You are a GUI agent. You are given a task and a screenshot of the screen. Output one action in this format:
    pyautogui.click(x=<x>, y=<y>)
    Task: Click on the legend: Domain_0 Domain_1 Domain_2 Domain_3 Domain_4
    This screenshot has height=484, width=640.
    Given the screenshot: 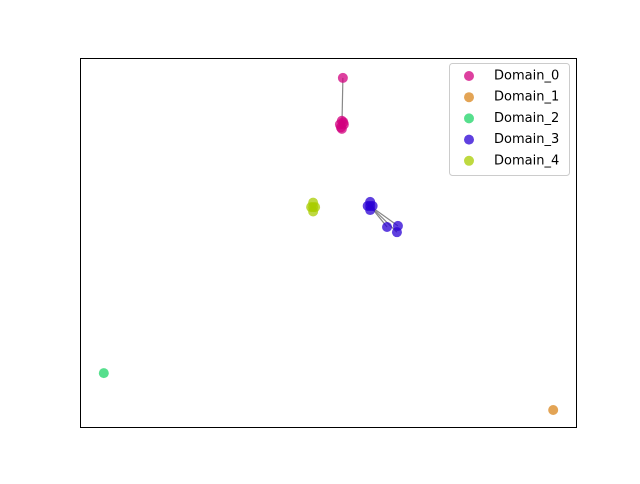 What is the action you would take?
    pyautogui.click(x=509, y=119)
    